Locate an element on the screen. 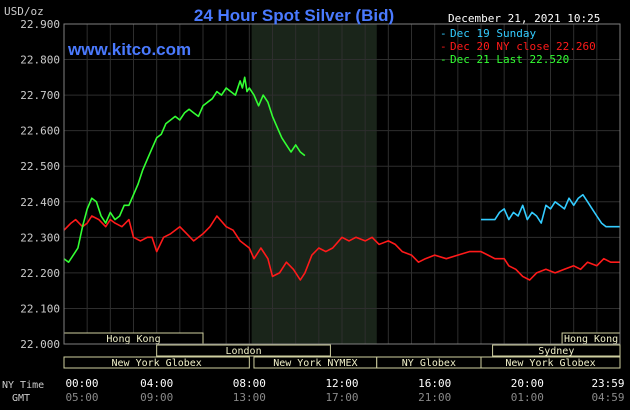 The height and width of the screenshot is (410, 630). x-tick-label-ny: 16:00 is located at coordinates (434, 383).